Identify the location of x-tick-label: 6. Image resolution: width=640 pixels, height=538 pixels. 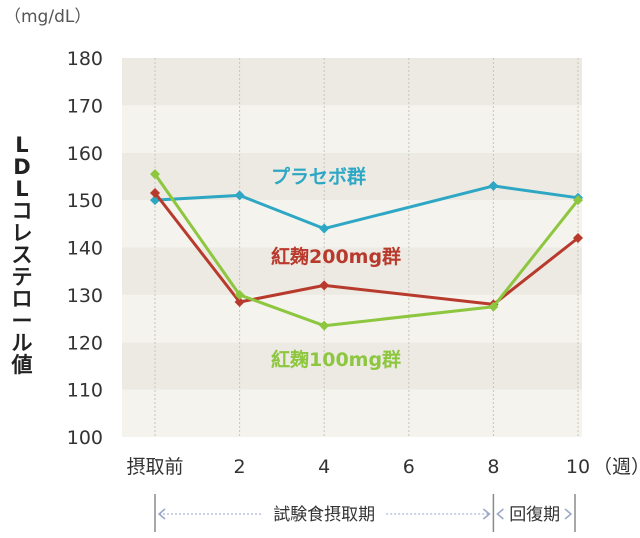
(409, 467).